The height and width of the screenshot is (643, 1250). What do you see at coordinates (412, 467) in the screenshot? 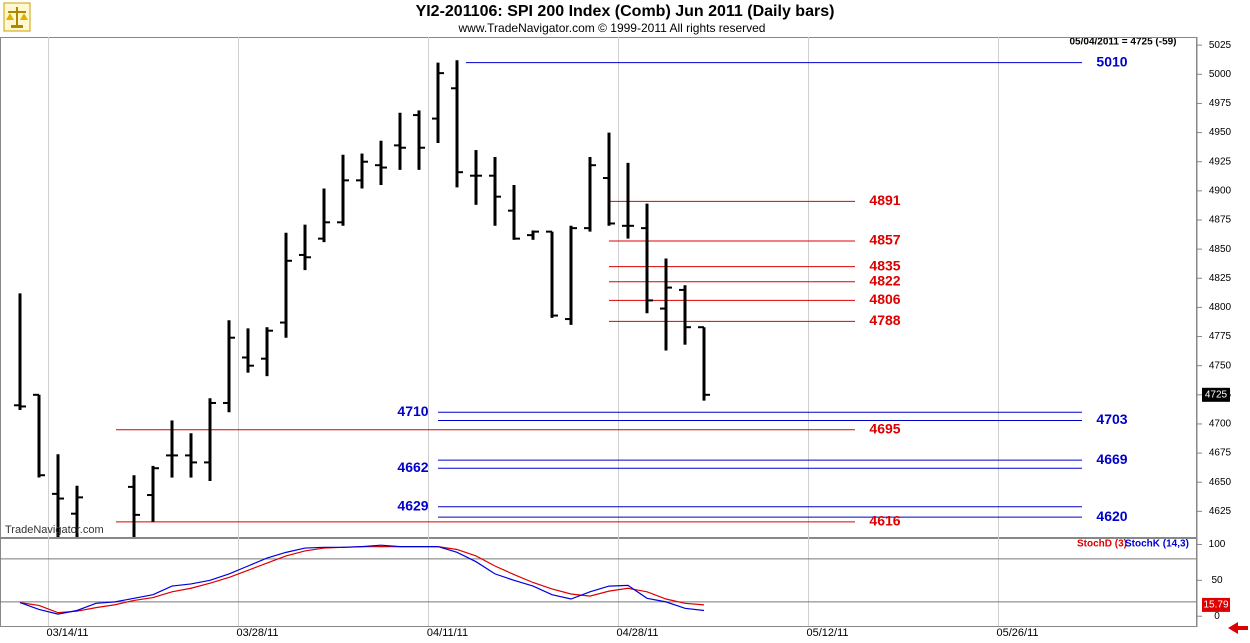
I see `level-label: 4662` at bounding box center [412, 467].